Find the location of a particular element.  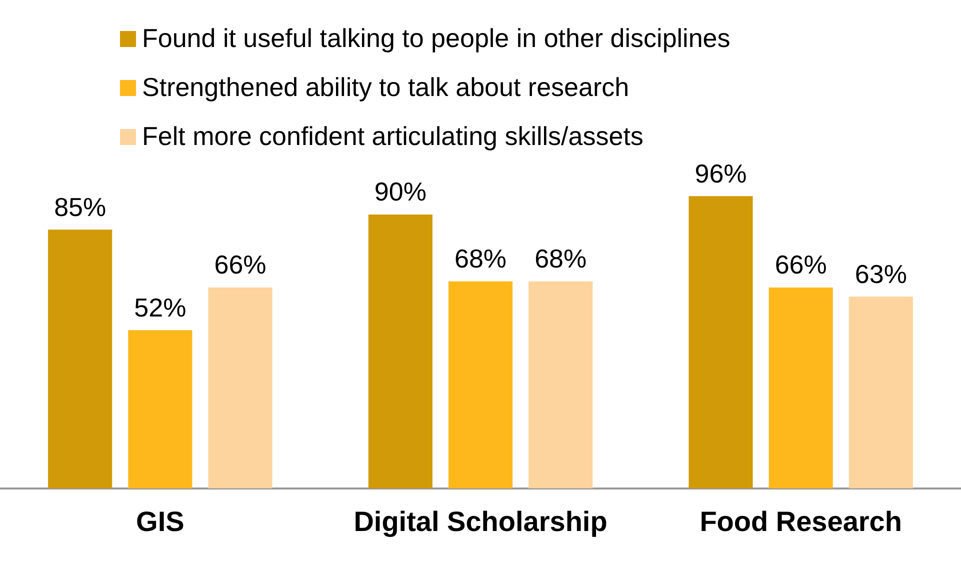

data-label: 63% is located at coordinates (880, 273).